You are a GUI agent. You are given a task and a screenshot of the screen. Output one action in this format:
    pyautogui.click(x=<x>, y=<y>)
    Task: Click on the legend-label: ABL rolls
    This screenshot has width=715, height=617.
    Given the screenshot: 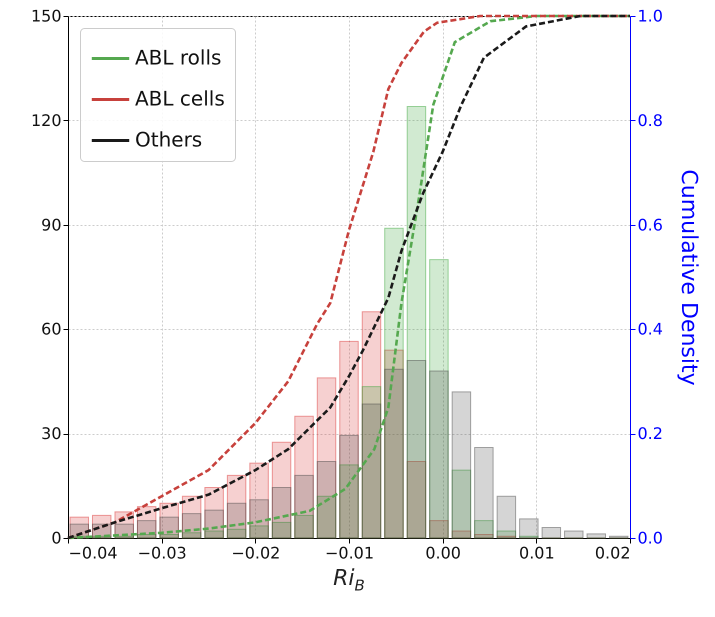 What is the action you would take?
    pyautogui.click(x=178, y=58)
    